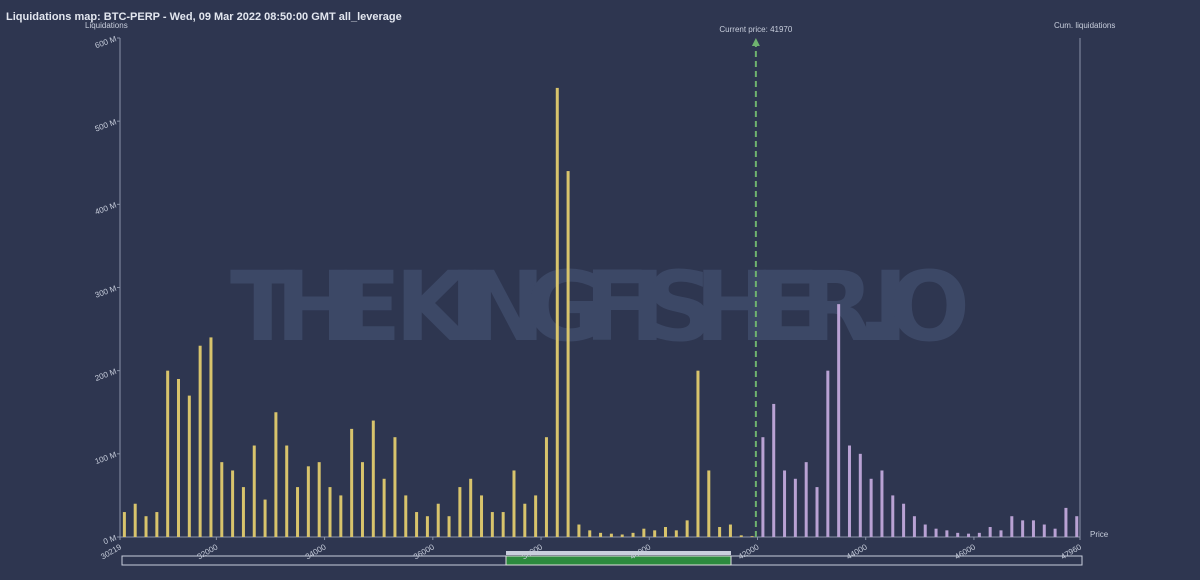 This screenshot has height=580, width=1200. I want to click on y-tick-label: 0 M, so click(110, 539).